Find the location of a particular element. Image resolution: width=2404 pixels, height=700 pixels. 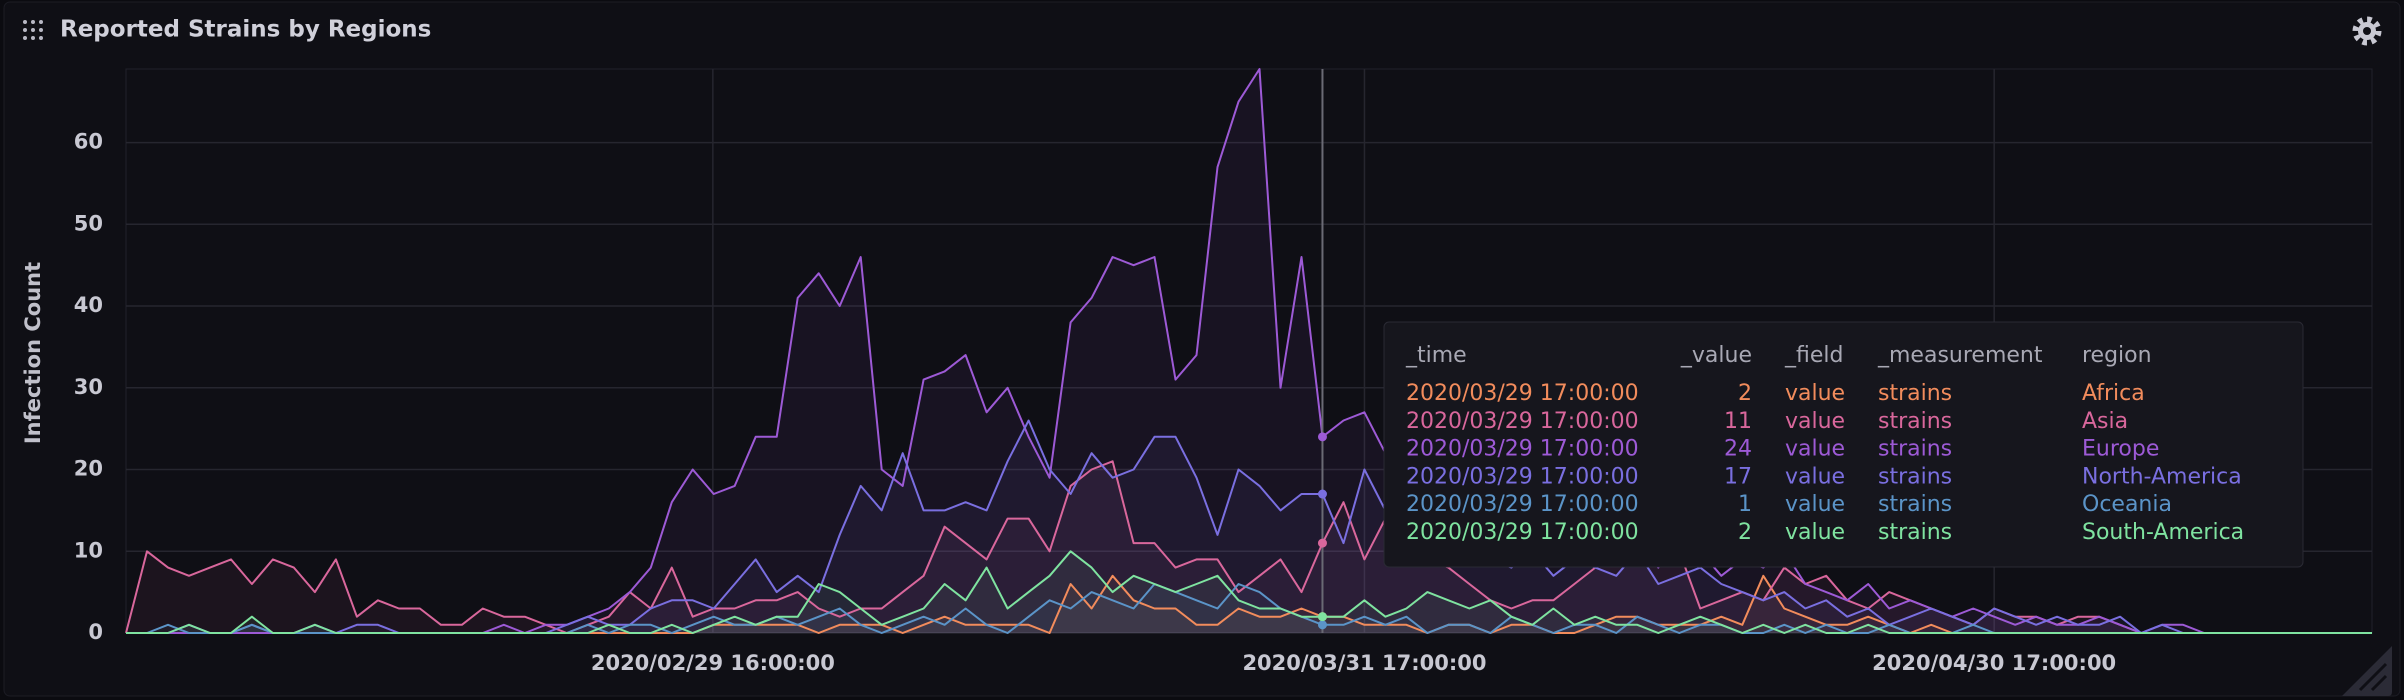

tooltip-cell: Asia is located at coordinates (2105, 421).